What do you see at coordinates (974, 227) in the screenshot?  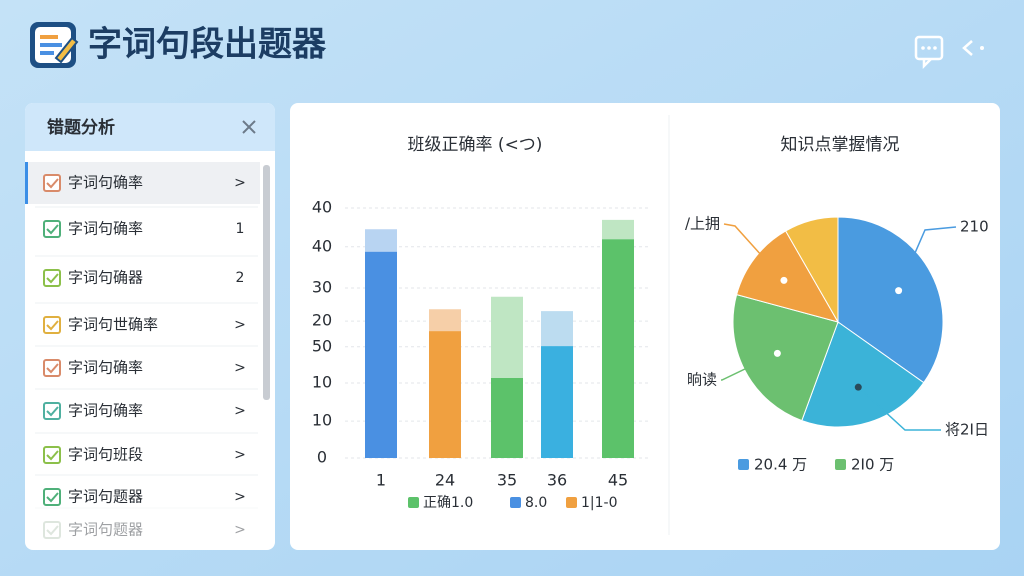 I see `annotation-label: 210` at bounding box center [974, 227].